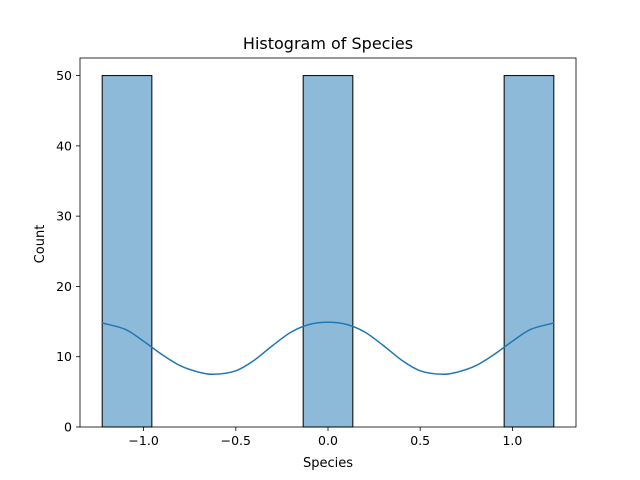 Image resolution: width=640 pixels, height=480 pixels. What do you see at coordinates (64, 145) in the screenshot?
I see `y-tick-label-5: 40` at bounding box center [64, 145].